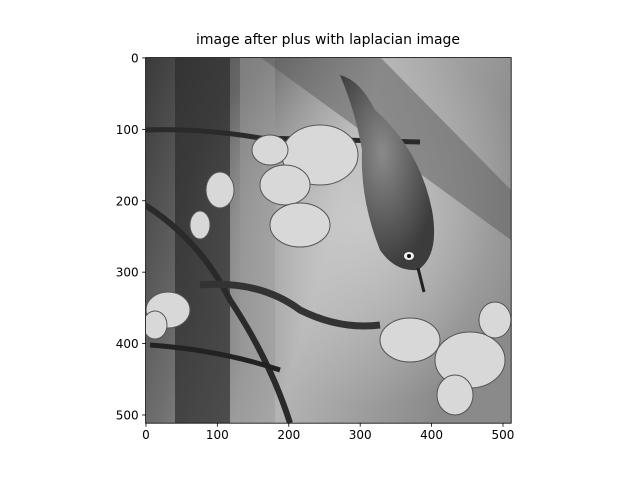 The height and width of the screenshot is (480, 640). Describe the element at coordinates (431, 435) in the screenshot. I see `x-tick-label: 400` at that location.